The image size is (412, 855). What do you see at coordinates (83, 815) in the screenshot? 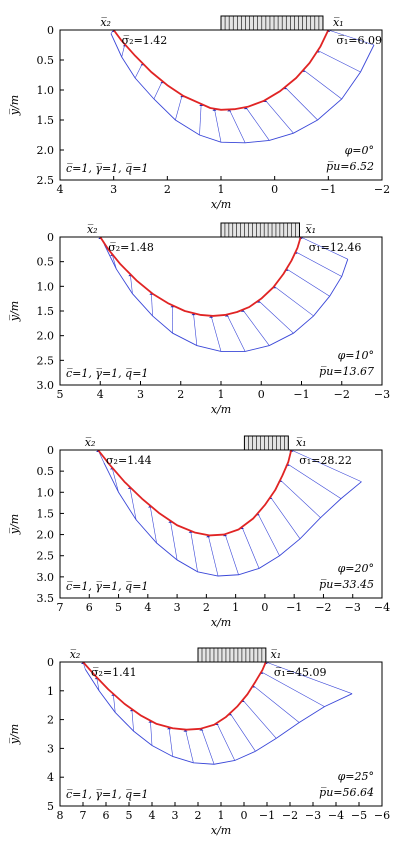
I see `x-tick-label: 7` at bounding box center [83, 815].